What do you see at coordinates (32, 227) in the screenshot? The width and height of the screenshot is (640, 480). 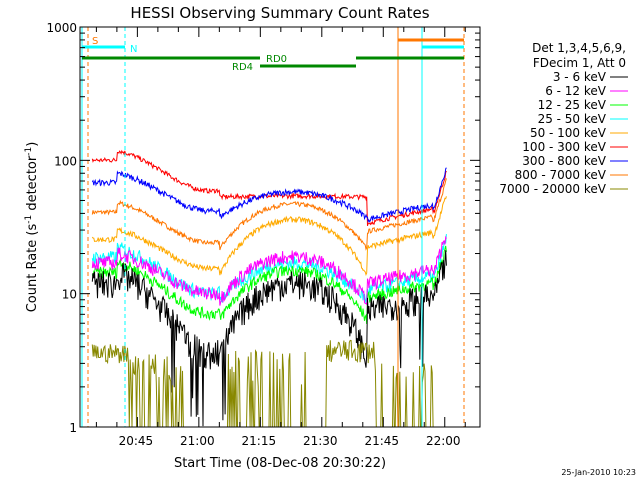 I see `y-axis-label: Count Rate (s-1 detector-1)` at bounding box center [32, 227].